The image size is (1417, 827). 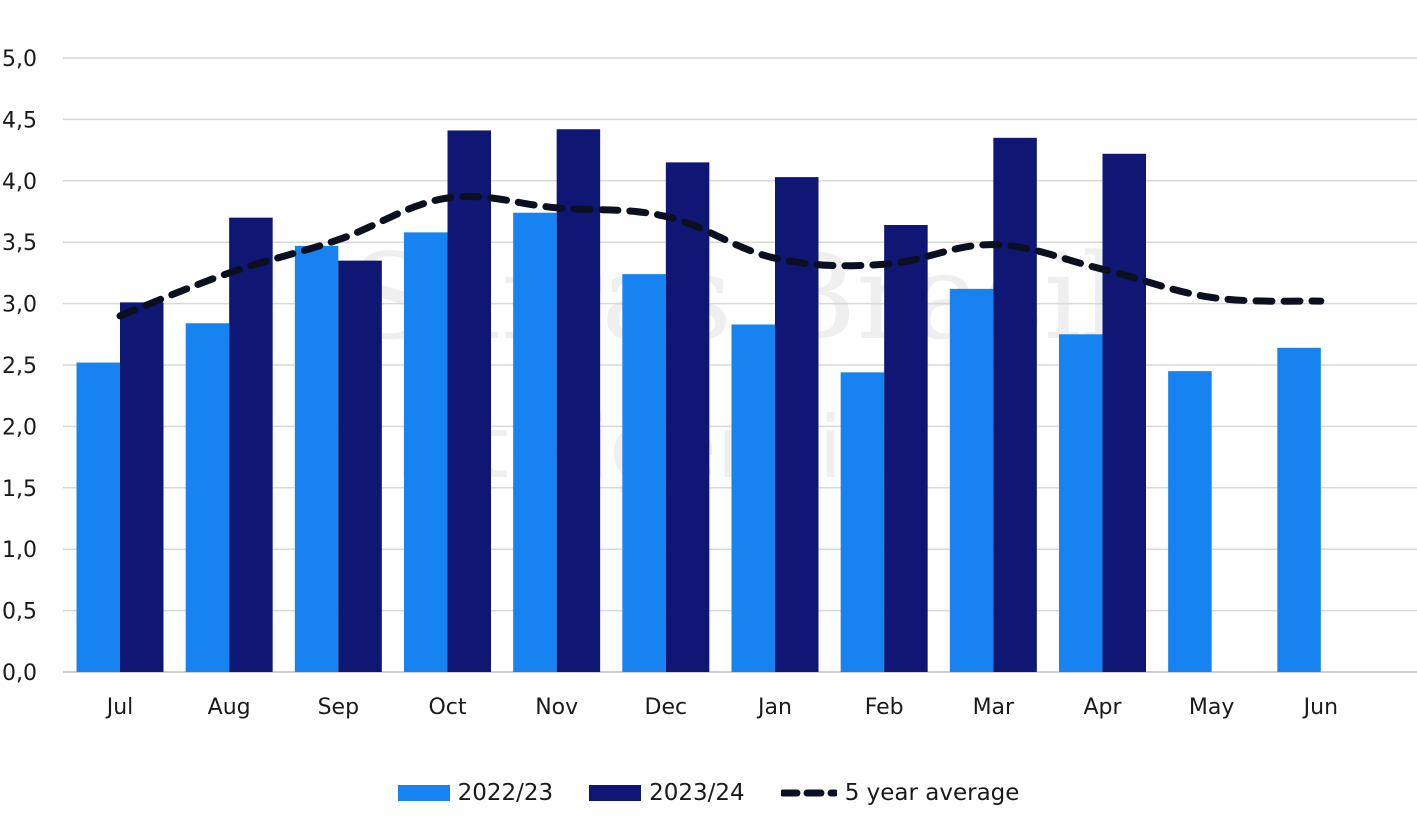 What do you see at coordinates (426, 452) in the screenshot?
I see `bar-2022-23-oct` at bounding box center [426, 452].